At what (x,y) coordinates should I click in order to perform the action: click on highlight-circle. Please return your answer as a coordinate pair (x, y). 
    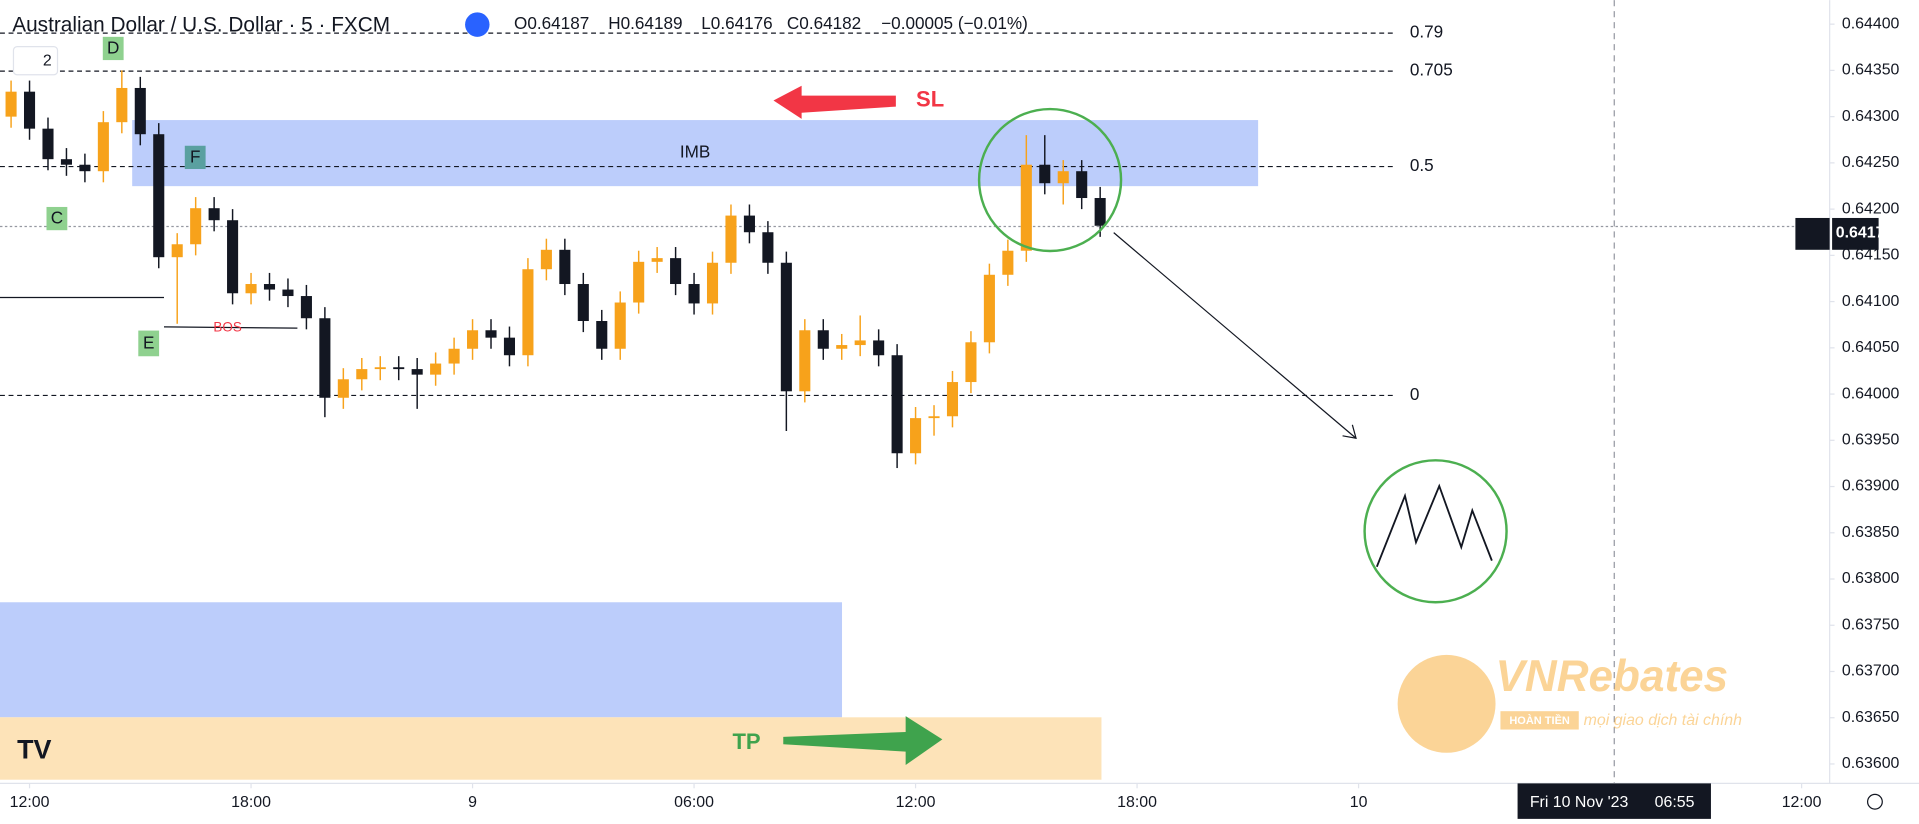
    Looking at the image, I should click on (1050, 180).